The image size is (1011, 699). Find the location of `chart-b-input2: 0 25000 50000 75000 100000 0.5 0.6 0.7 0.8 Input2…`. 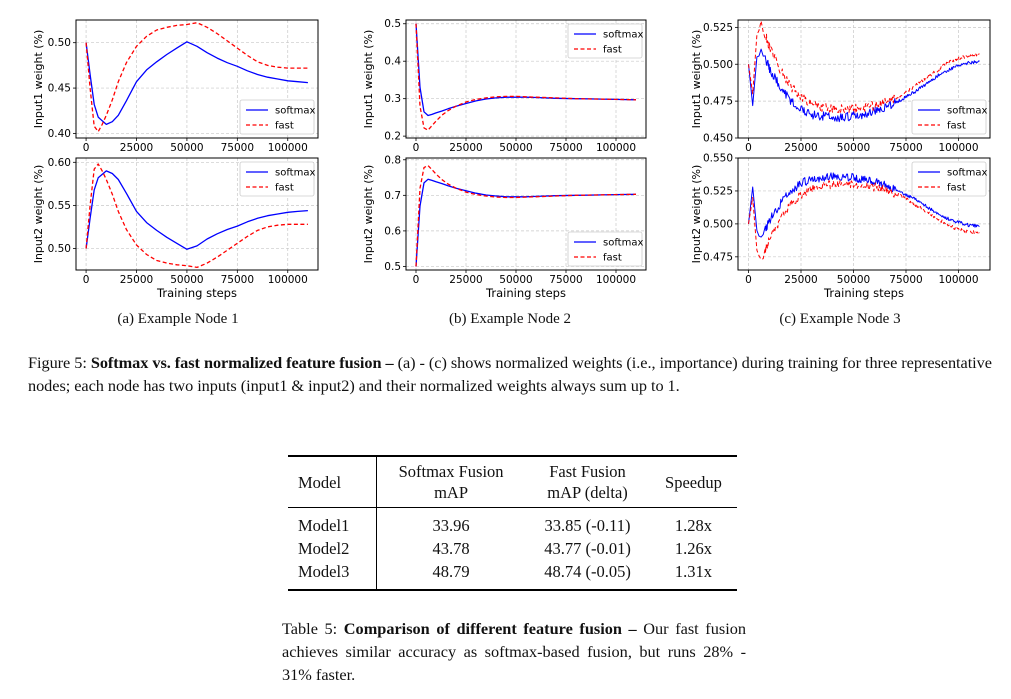

chart-b-input2: 0 25000 50000 75000 100000 0.5 0.6 0.7 0.8 Input2… is located at coordinates (504, 227).